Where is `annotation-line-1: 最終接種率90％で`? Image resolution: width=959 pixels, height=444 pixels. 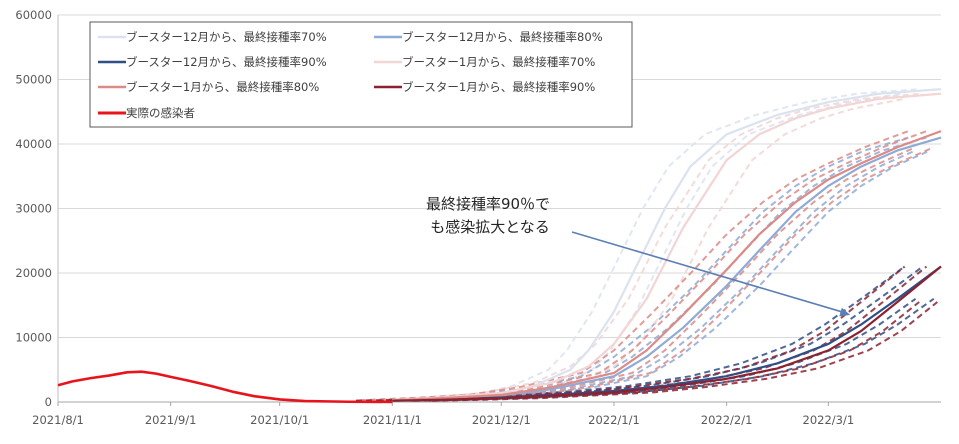 annotation-line-1: 最終接種率90％で is located at coordinates (488, 204).